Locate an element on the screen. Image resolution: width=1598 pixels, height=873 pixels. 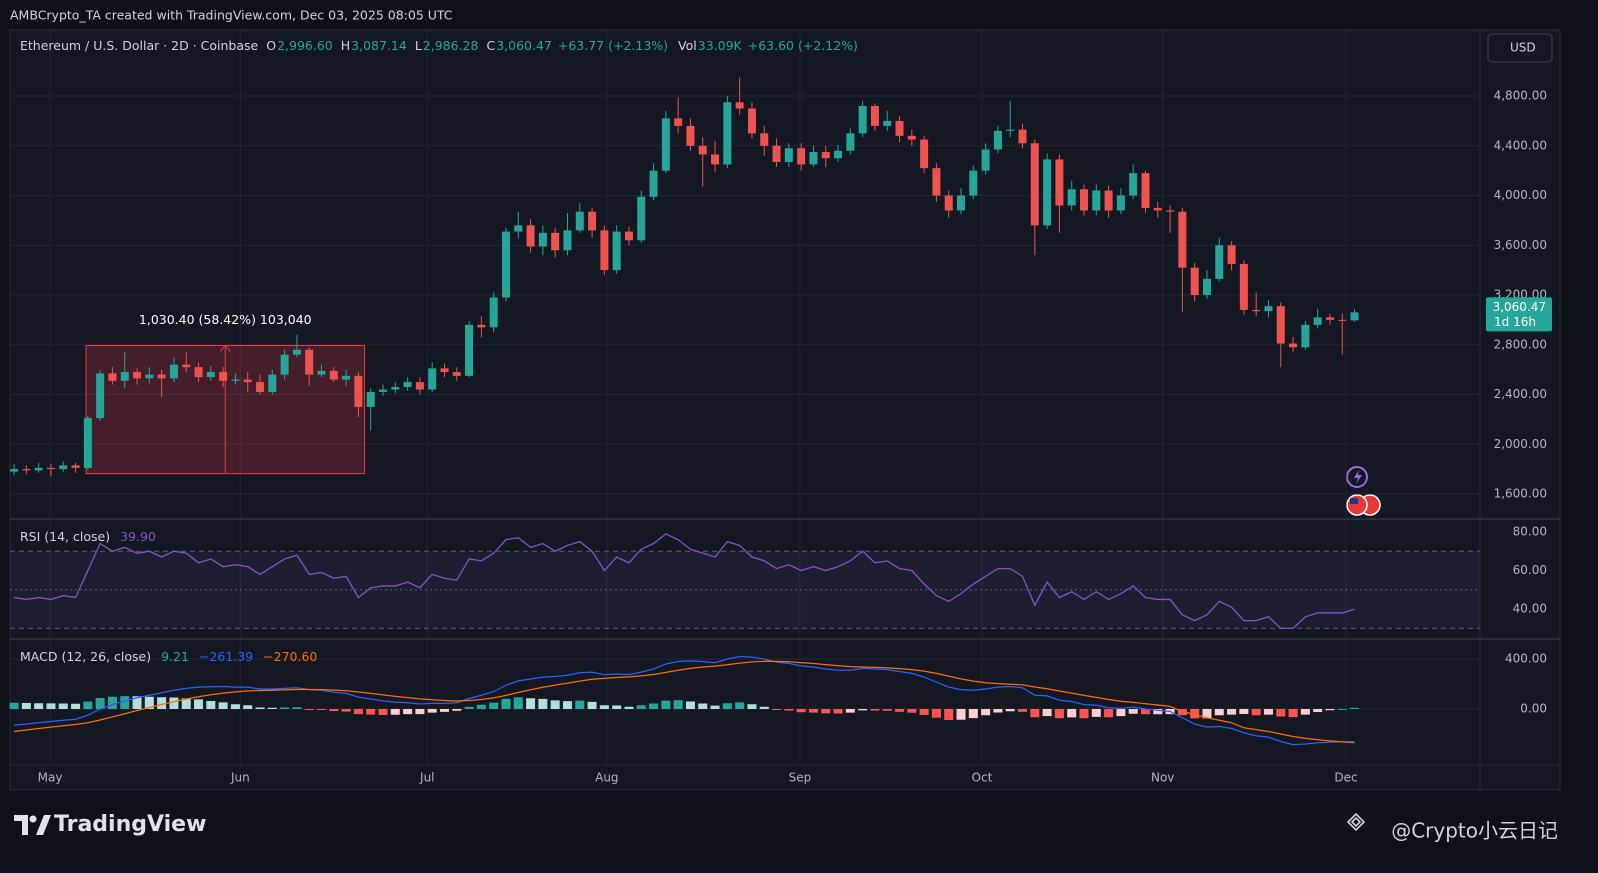
legend-entry: 2,986.28 is located at coordinates (451, 45).